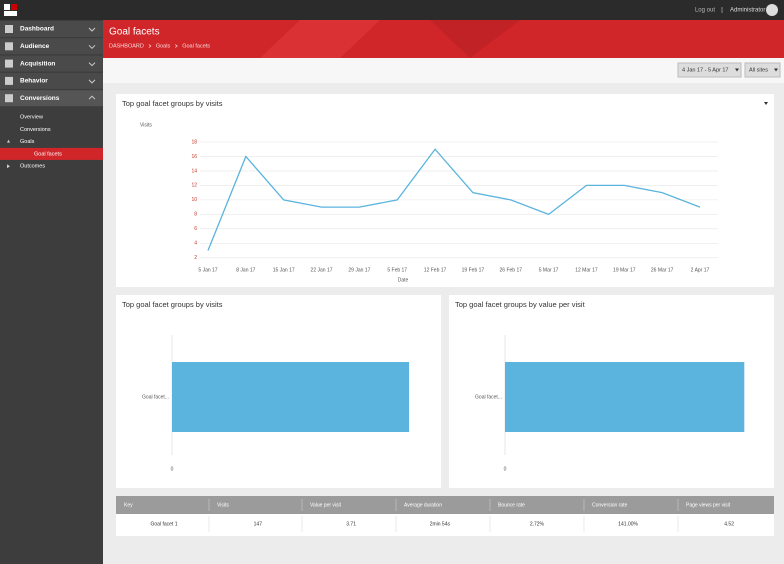  What do you see at coordinates (128, 505) in the screenshot?
I see `column-header: Key` at bounding box center [128, 505].